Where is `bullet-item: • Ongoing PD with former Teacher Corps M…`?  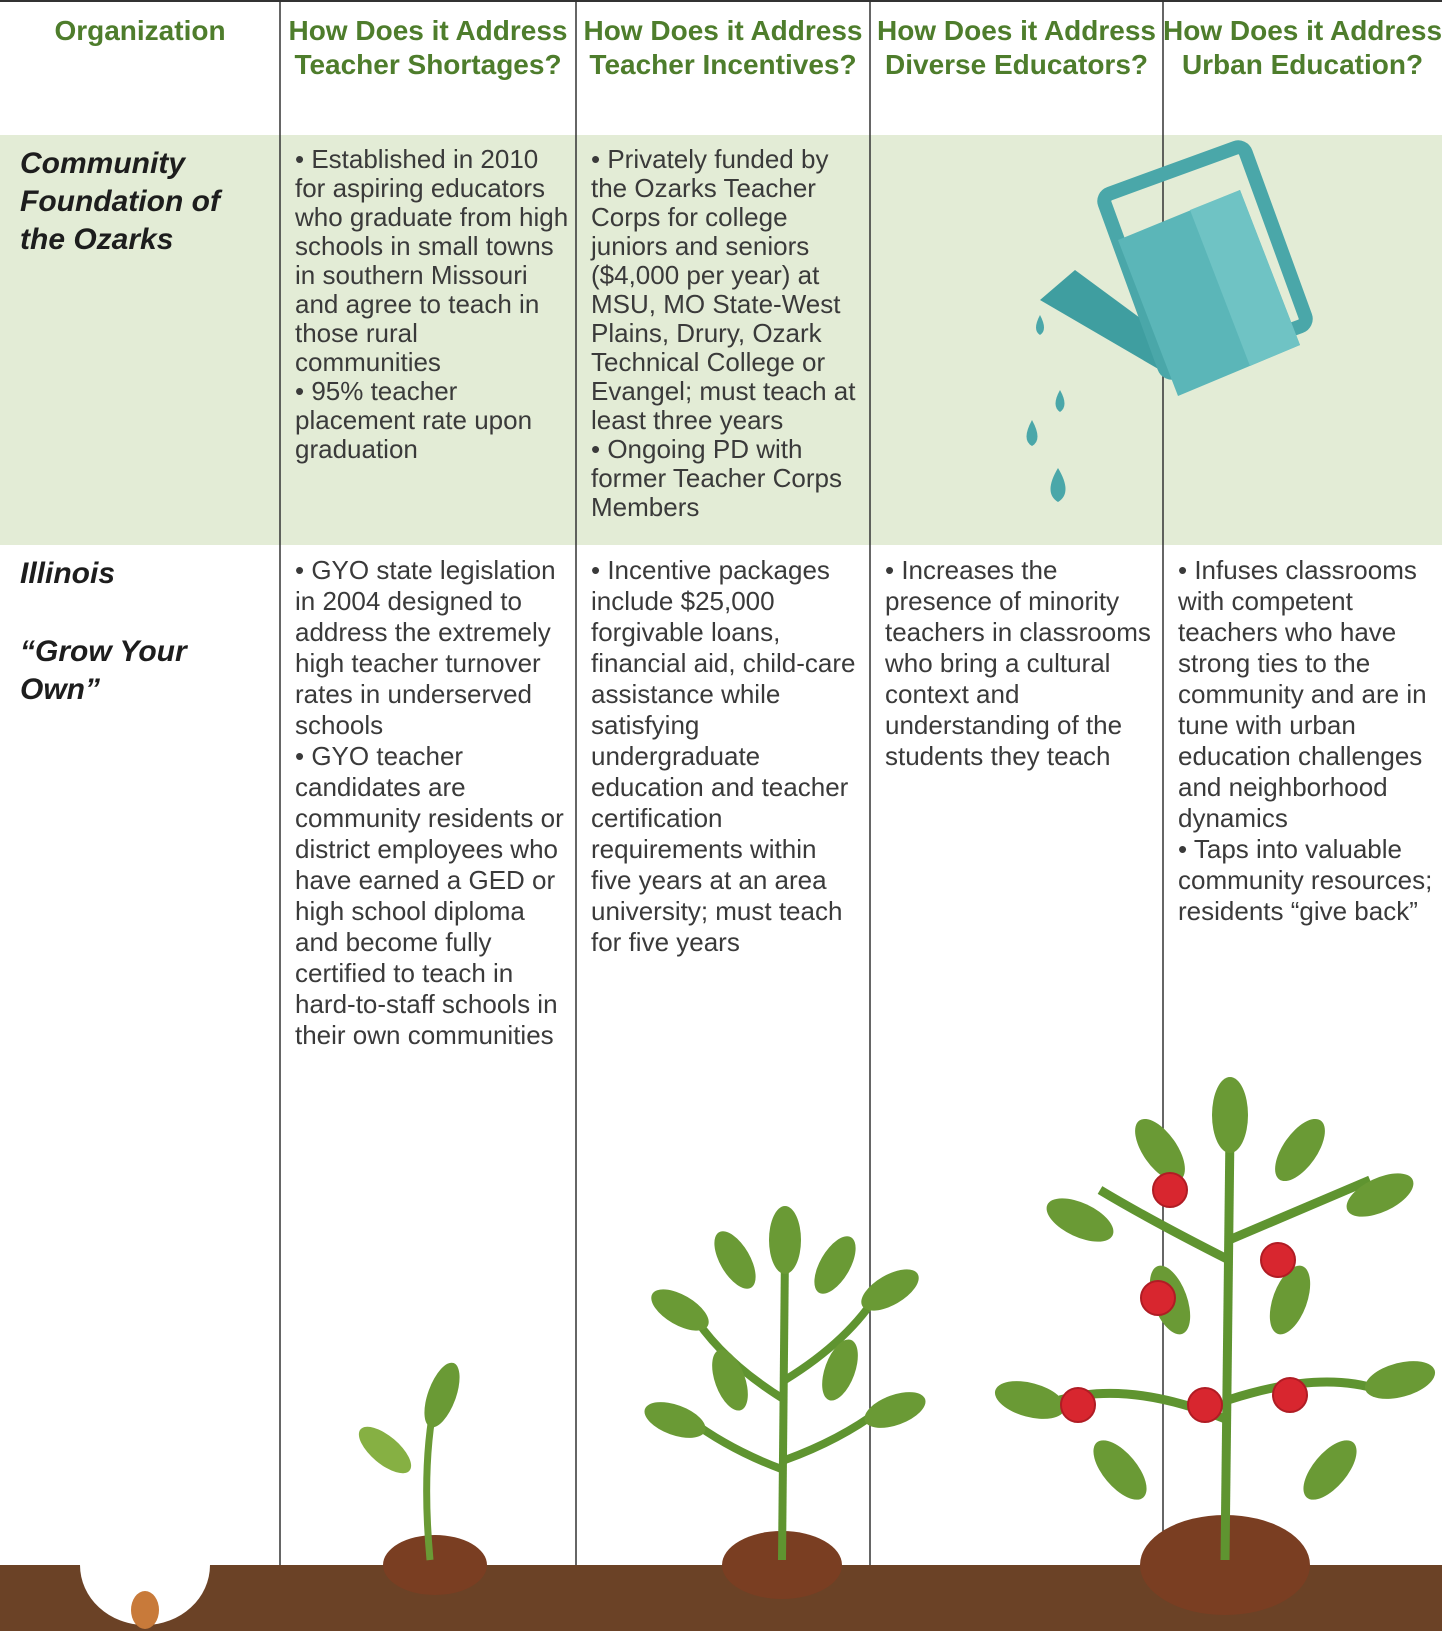 bullet-item: • Ongoing PD with former Teacher Corps M… is located at coordinates (716, 478).